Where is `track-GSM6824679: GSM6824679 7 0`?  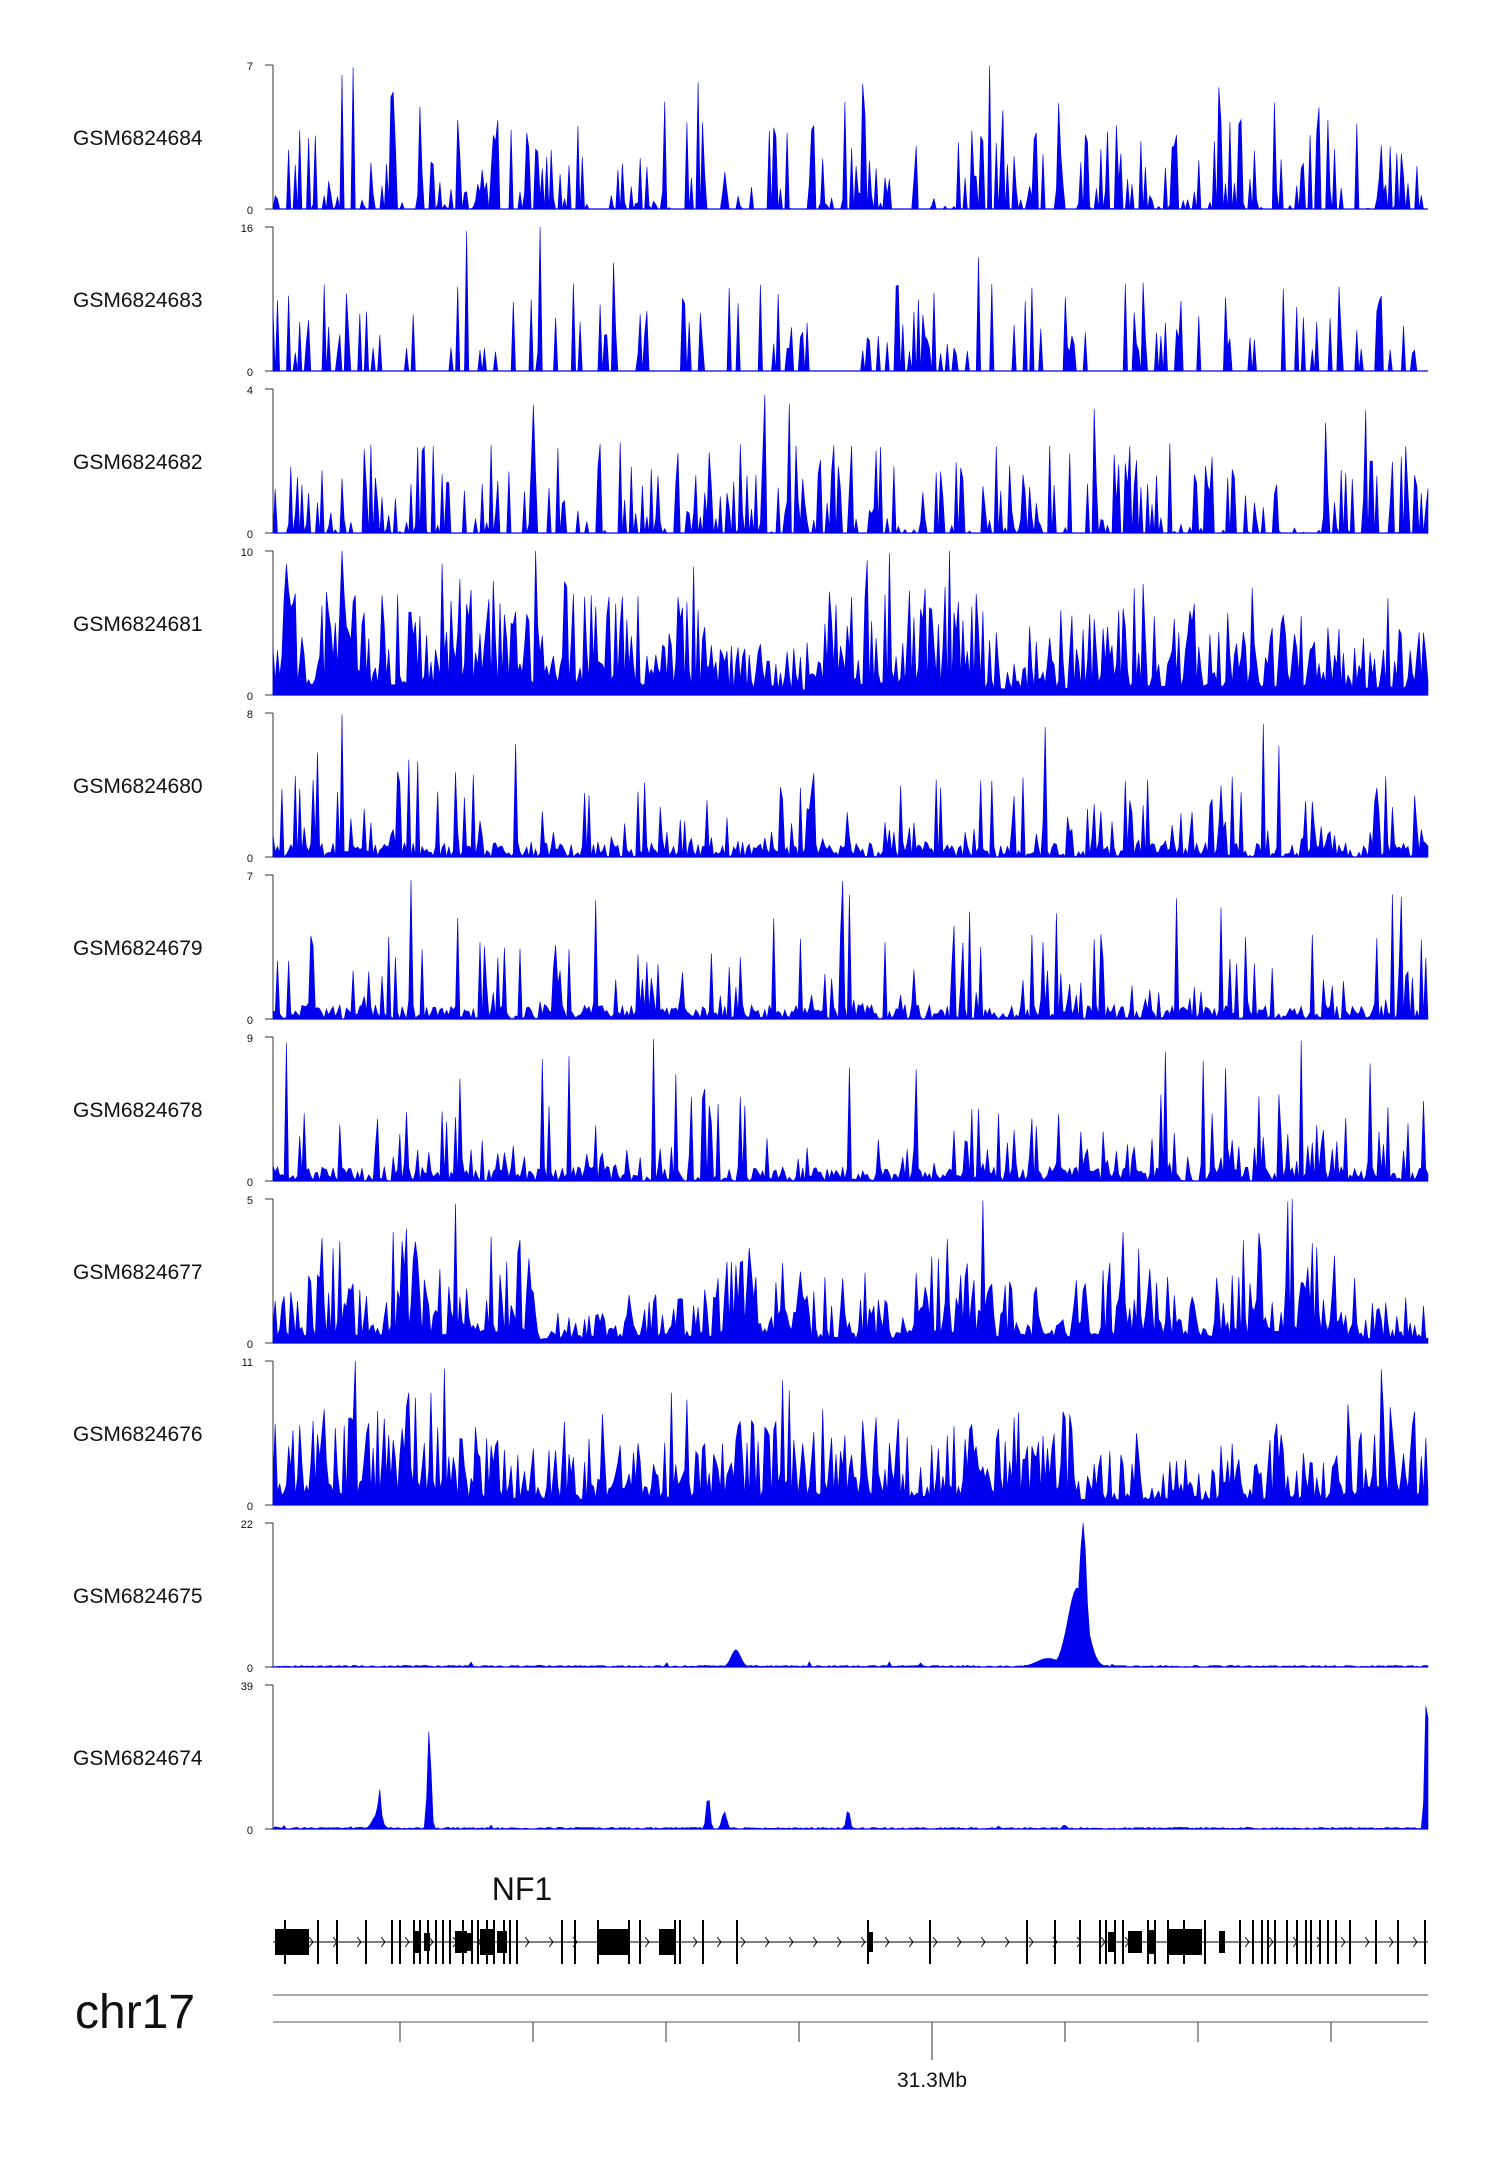
track-GSM6824679: GSM6824679 7 0 is located at coordinates (751, 949).